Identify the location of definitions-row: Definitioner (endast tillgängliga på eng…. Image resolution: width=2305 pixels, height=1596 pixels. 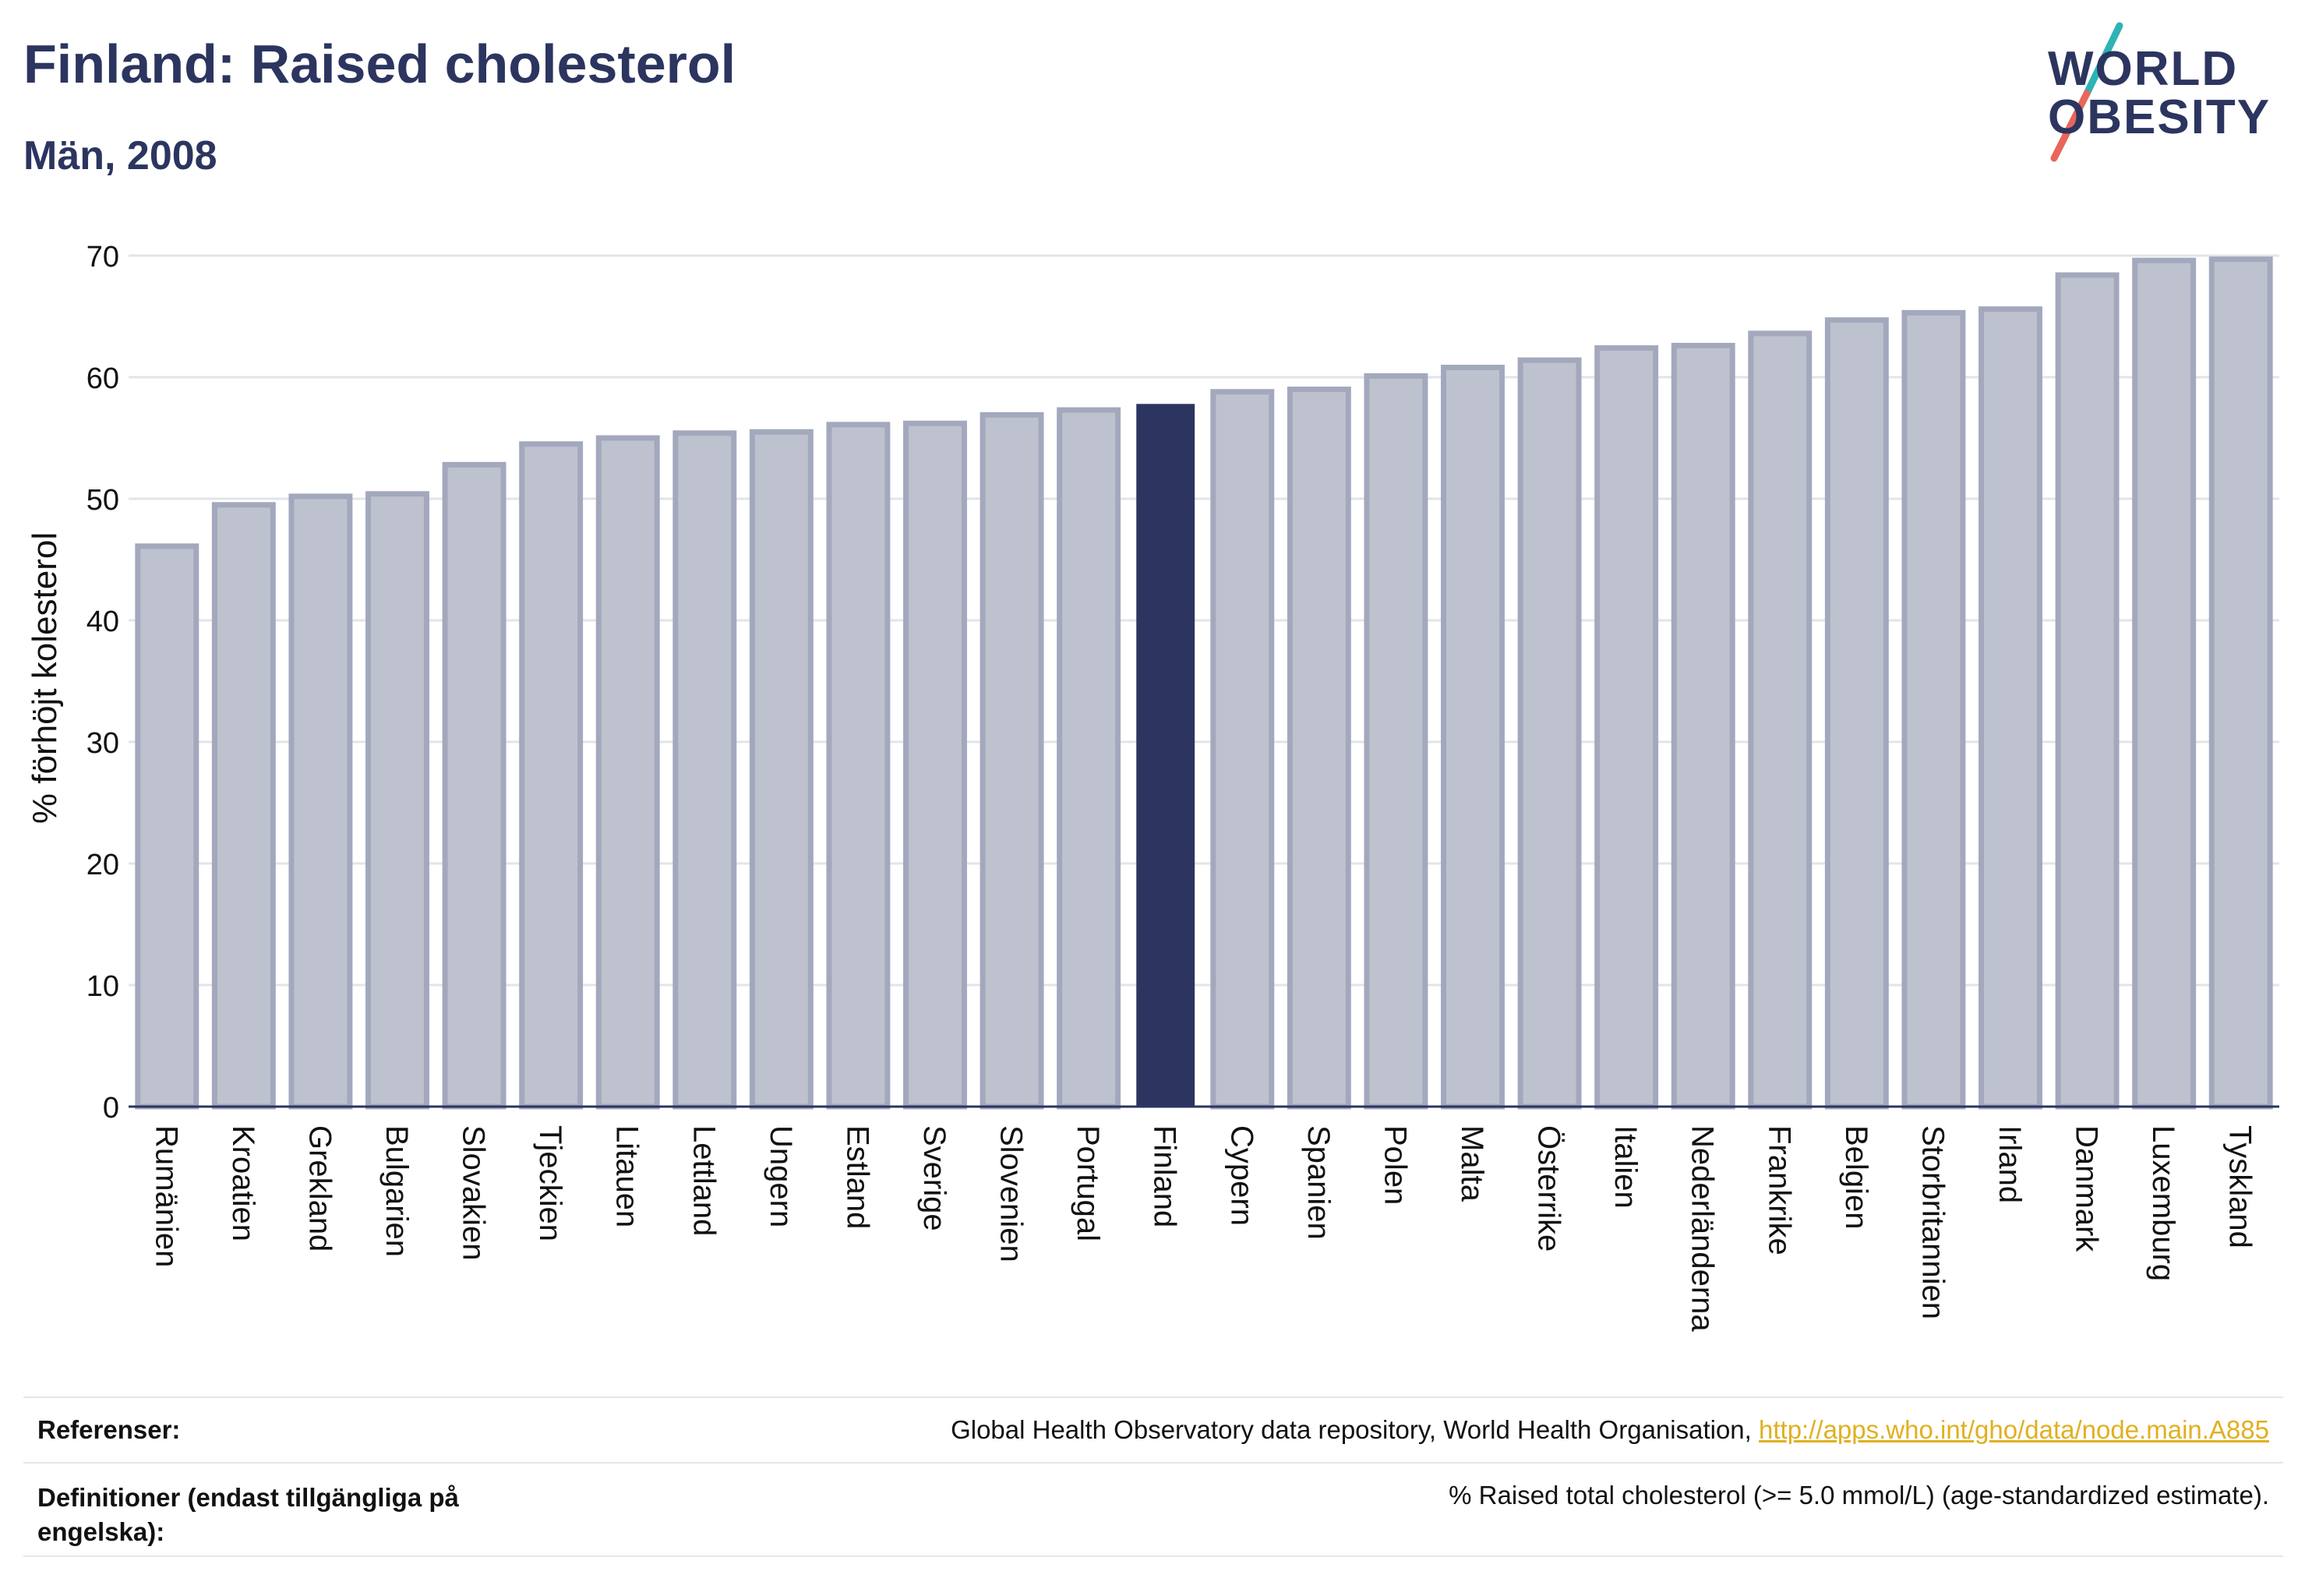
(1153, 1509).